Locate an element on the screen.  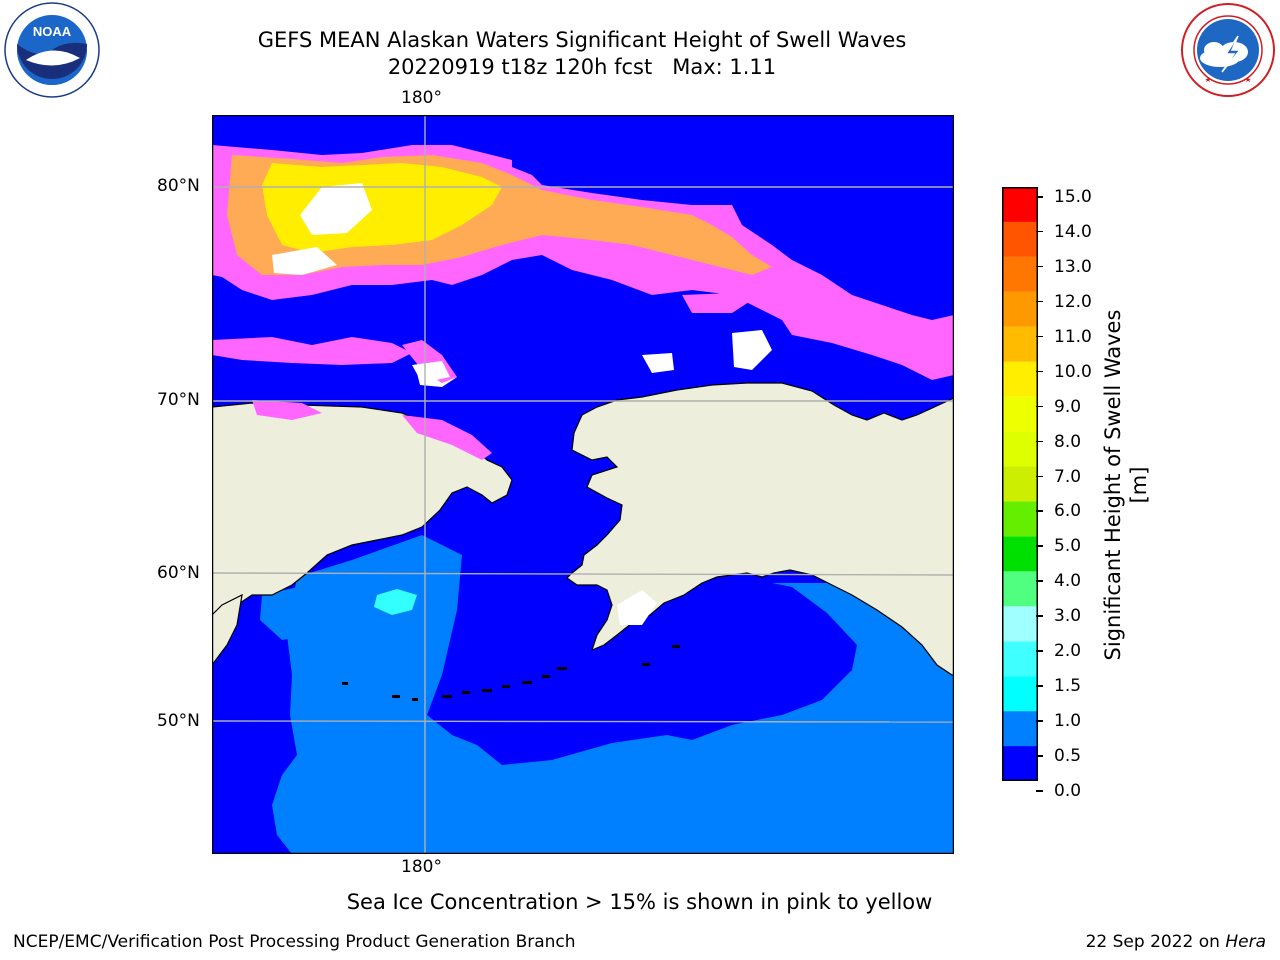
colorbar is located at coordinates (1020, 484).